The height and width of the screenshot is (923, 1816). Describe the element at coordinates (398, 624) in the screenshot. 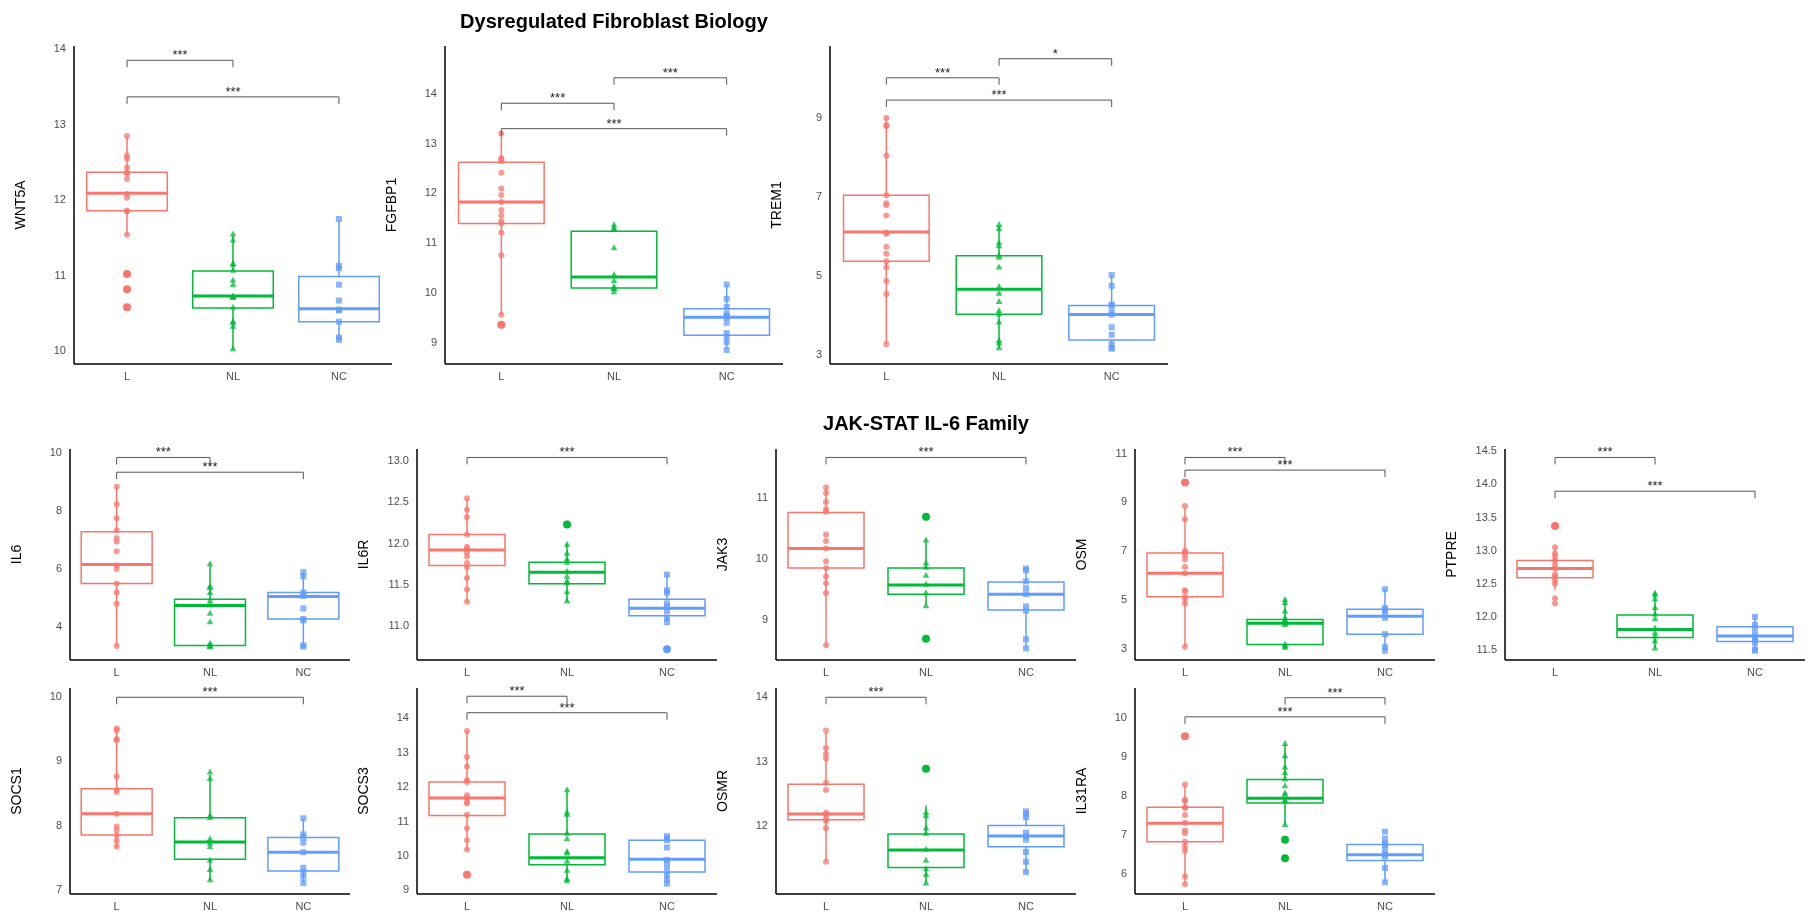

I see `y-tick-label: 11.0` at that location.